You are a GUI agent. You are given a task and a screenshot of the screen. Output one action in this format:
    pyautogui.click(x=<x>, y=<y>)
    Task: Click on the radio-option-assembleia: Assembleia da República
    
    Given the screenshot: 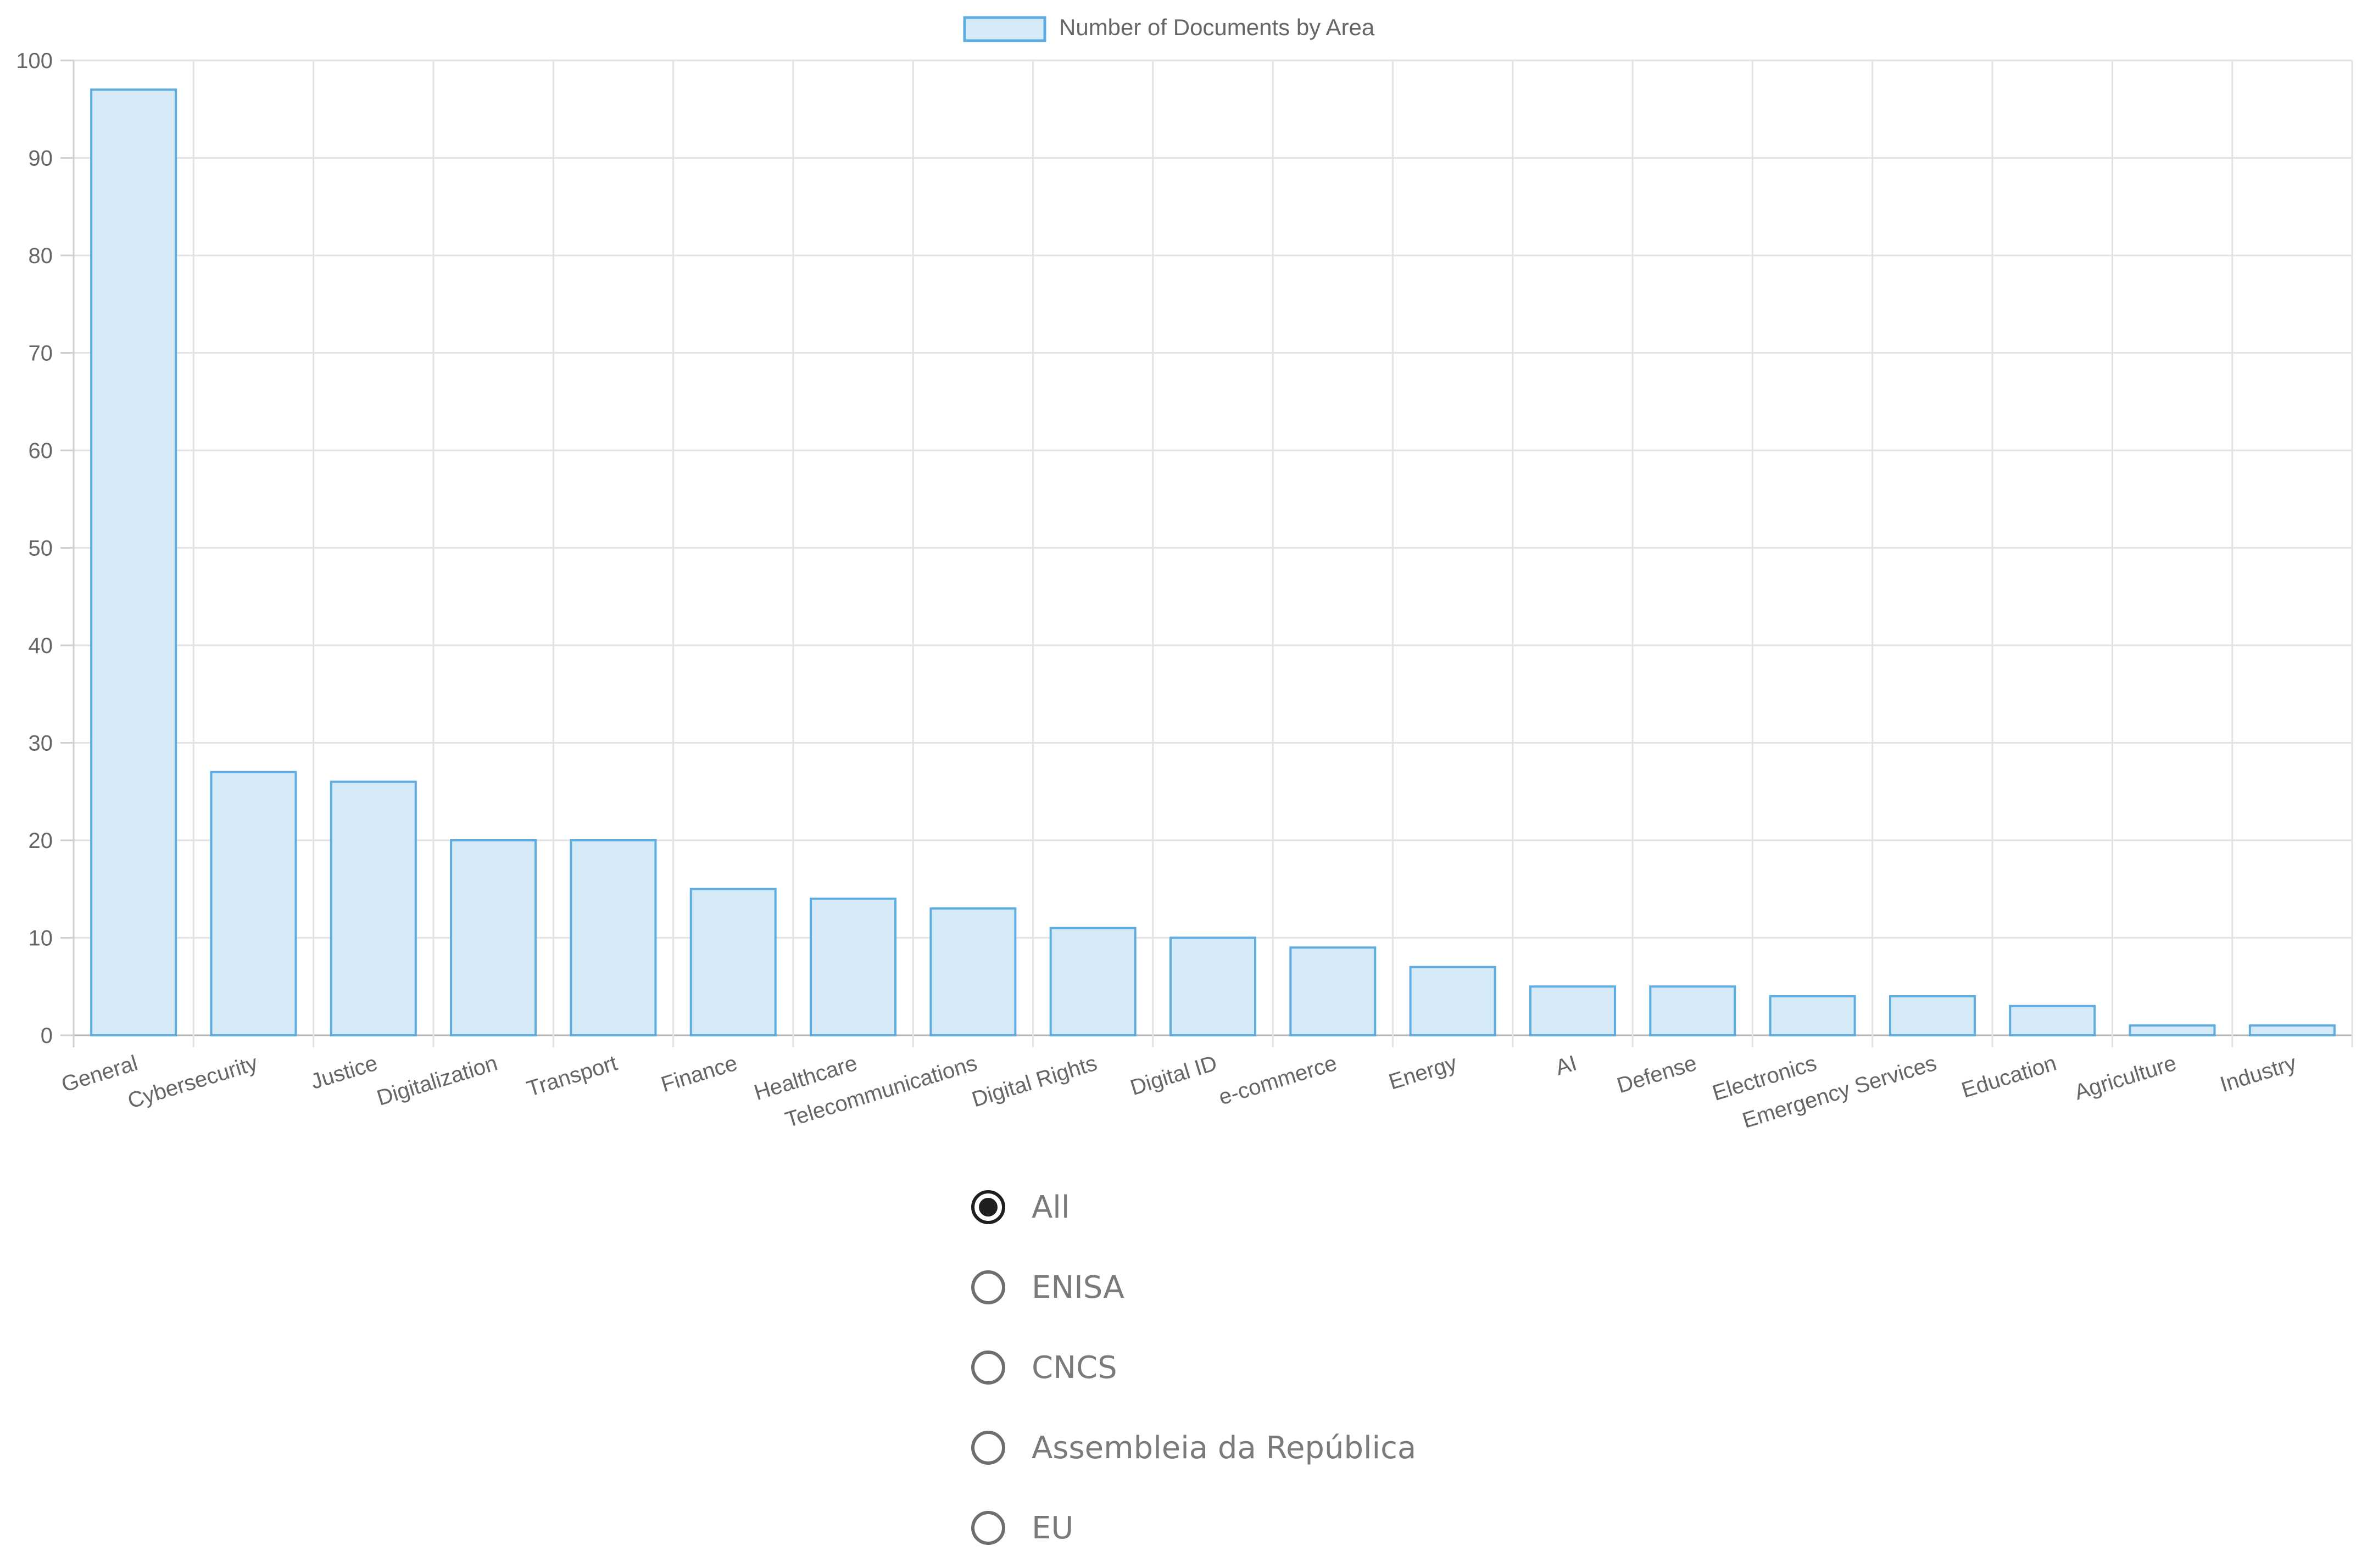 What is the action you would take?
    pyautogui.click(x=1193, y=1448)
    